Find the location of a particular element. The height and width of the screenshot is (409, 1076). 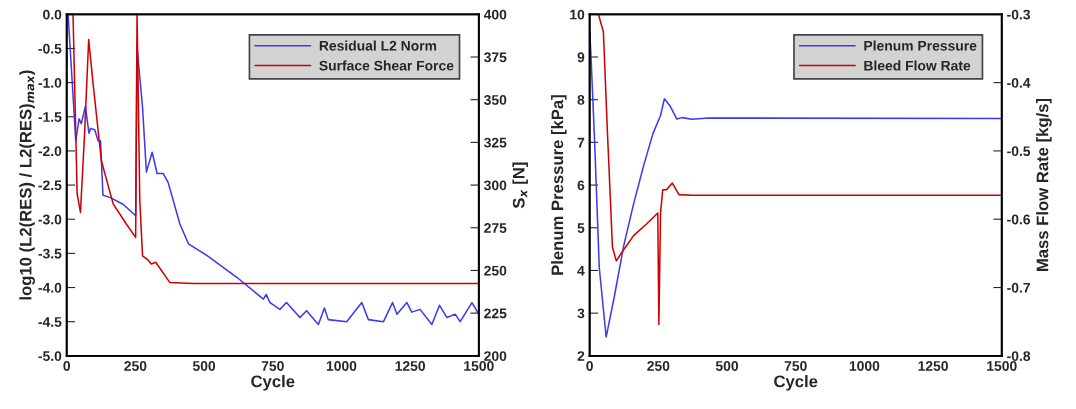

y2-tick-label: -0.8 is located at coordinates (1019, 356).